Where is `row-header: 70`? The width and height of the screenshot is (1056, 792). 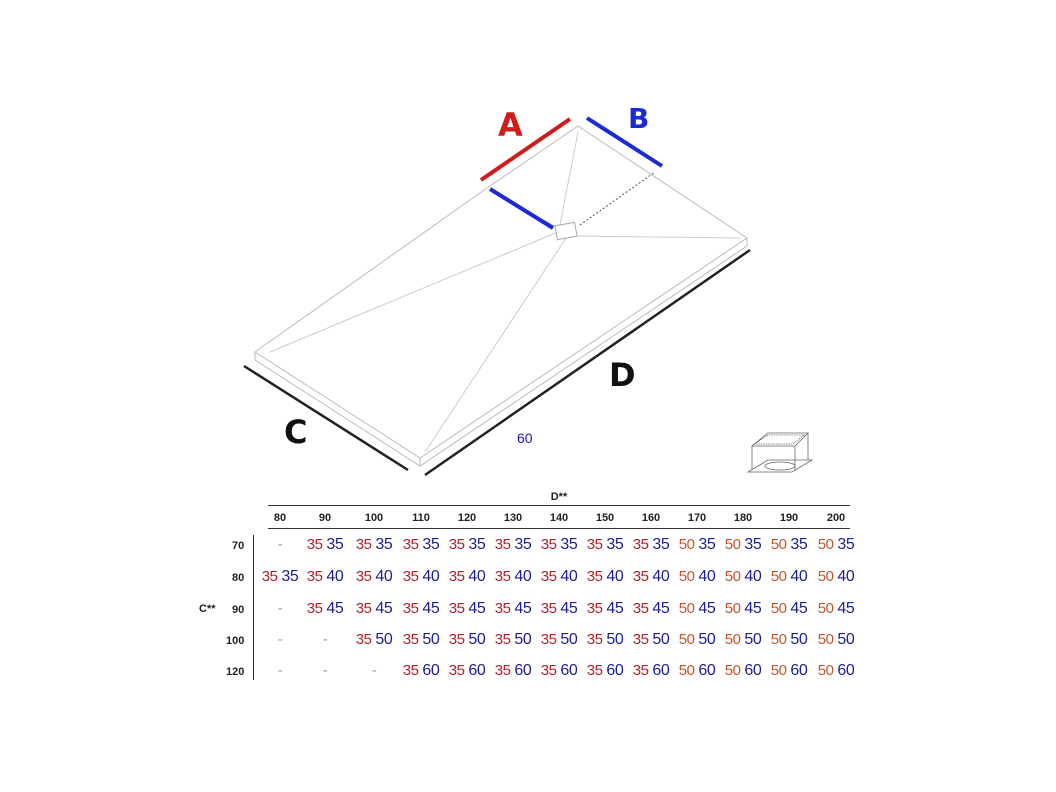
row-header: 70 is located at coordinates (238, 546).